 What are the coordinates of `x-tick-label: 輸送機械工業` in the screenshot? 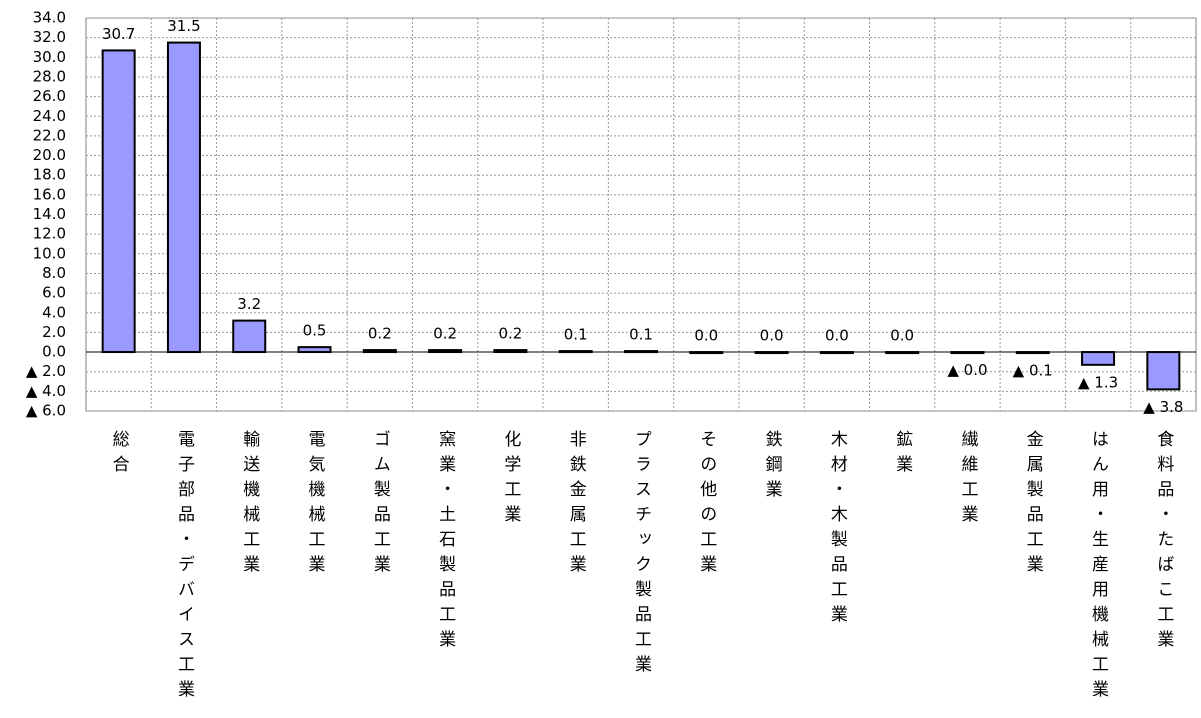 It's located at (249, 505).